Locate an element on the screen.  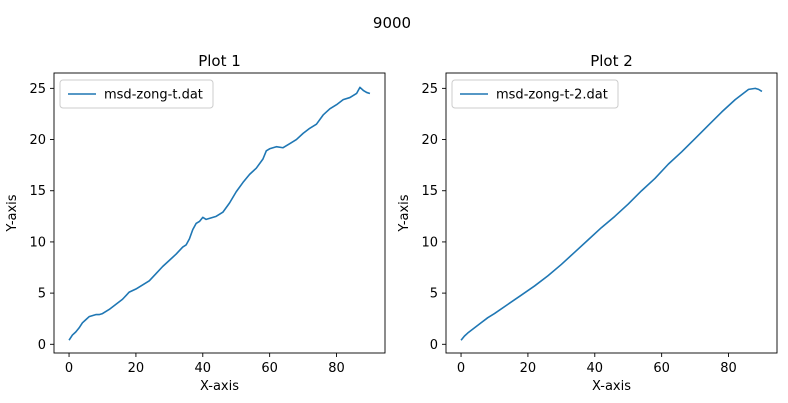
plot-1-y-tick-label-4: 20 is located at coordinates (37, 140).